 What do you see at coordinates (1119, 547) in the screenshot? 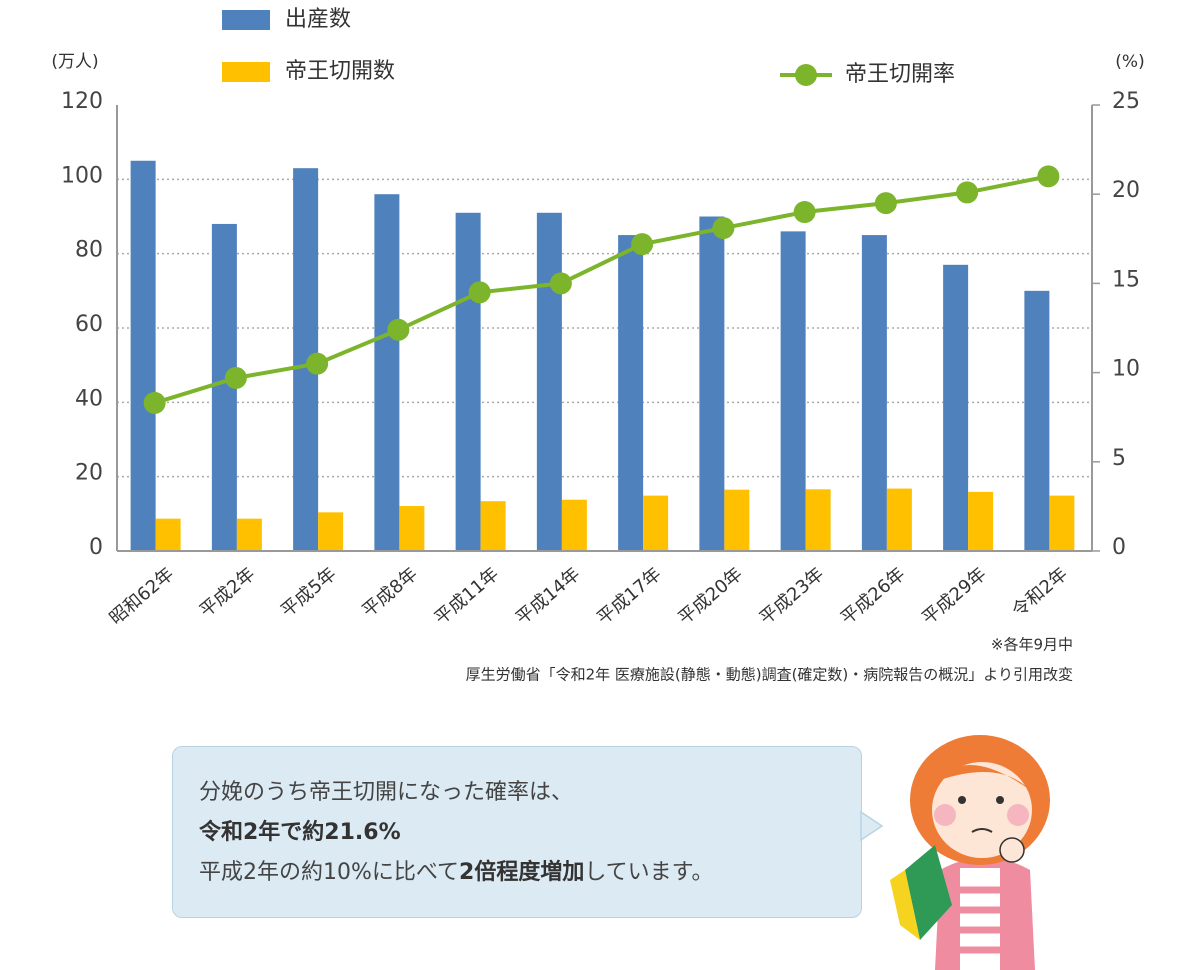
I see `y2-tick-label: 0` at bounding box center [1119, 547].